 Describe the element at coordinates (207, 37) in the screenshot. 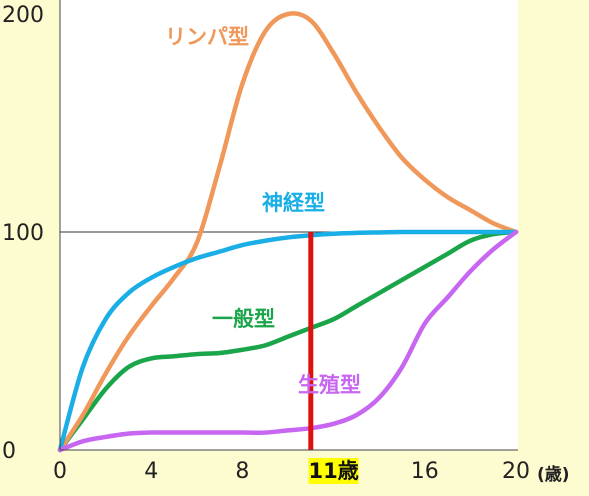

I see `series-label-lymphoid: リンパ型` at that location.